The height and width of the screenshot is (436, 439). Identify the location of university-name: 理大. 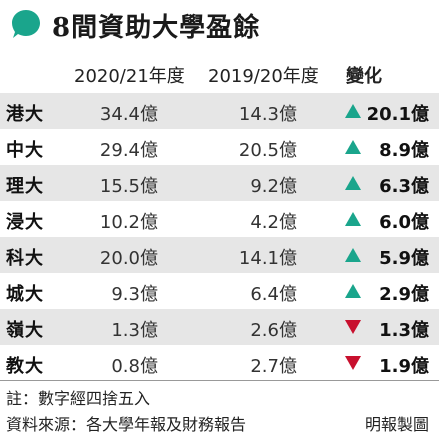
(25, 186).